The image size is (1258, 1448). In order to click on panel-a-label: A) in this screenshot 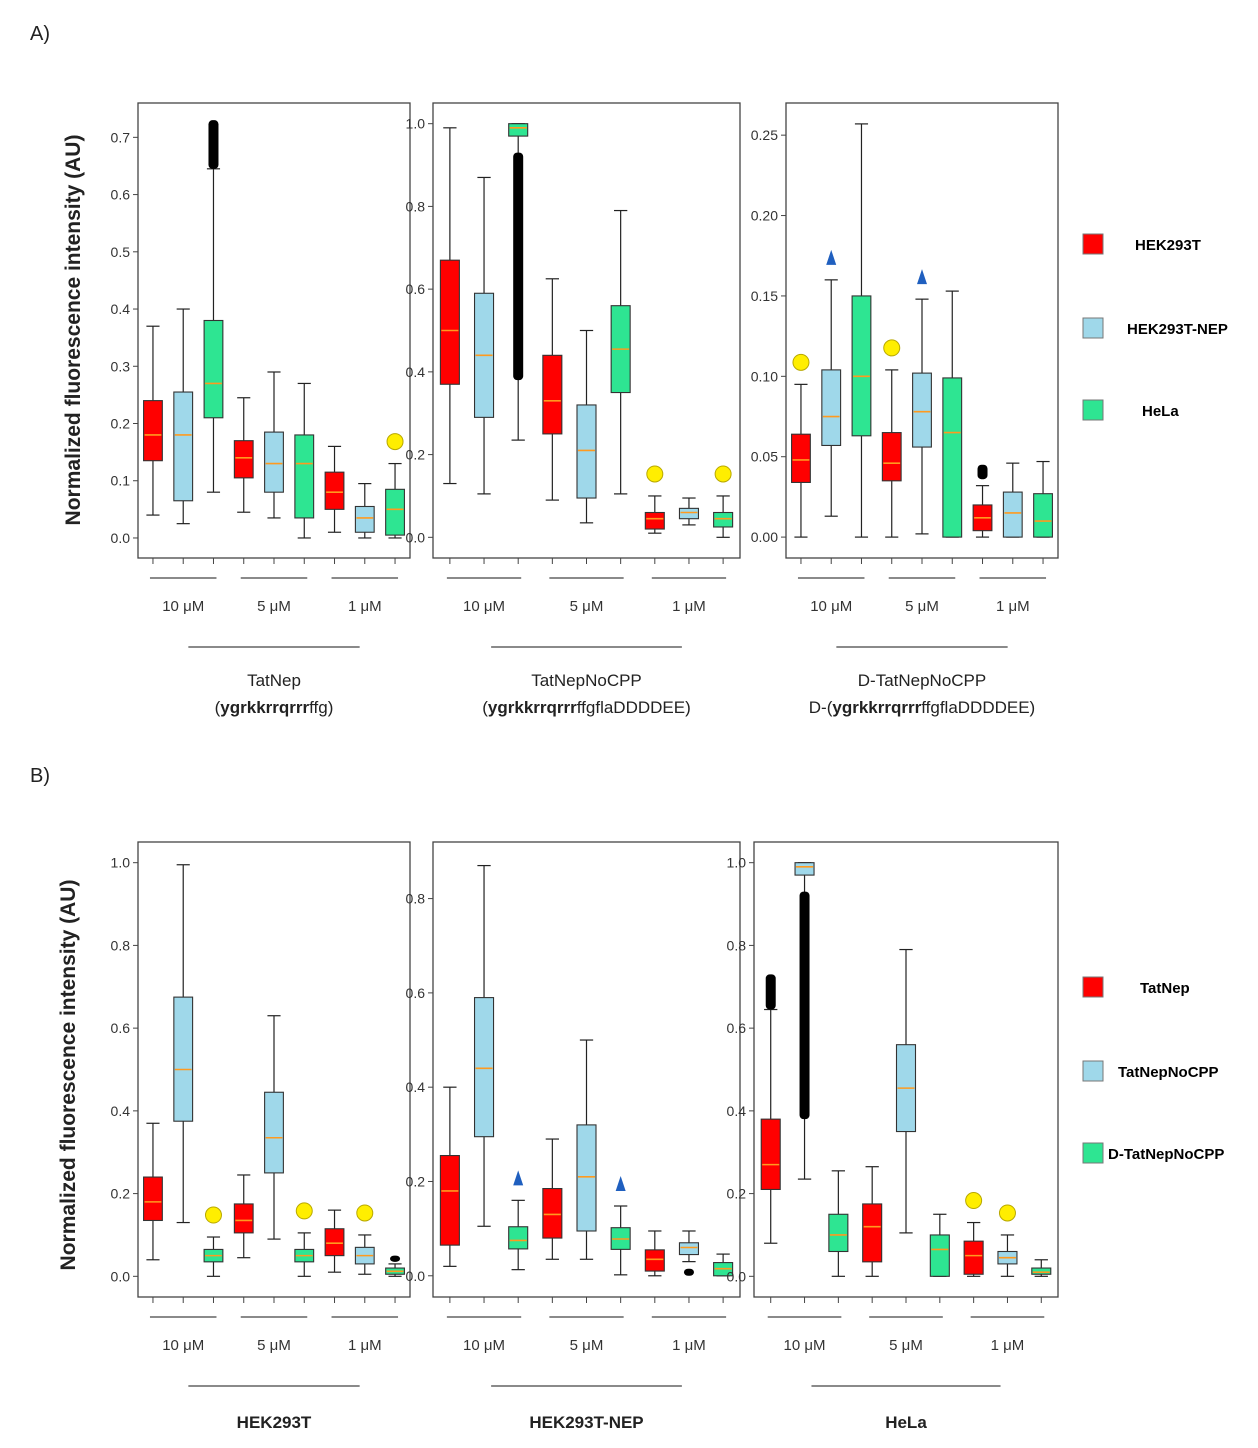, I will do `click(40, 34)`.